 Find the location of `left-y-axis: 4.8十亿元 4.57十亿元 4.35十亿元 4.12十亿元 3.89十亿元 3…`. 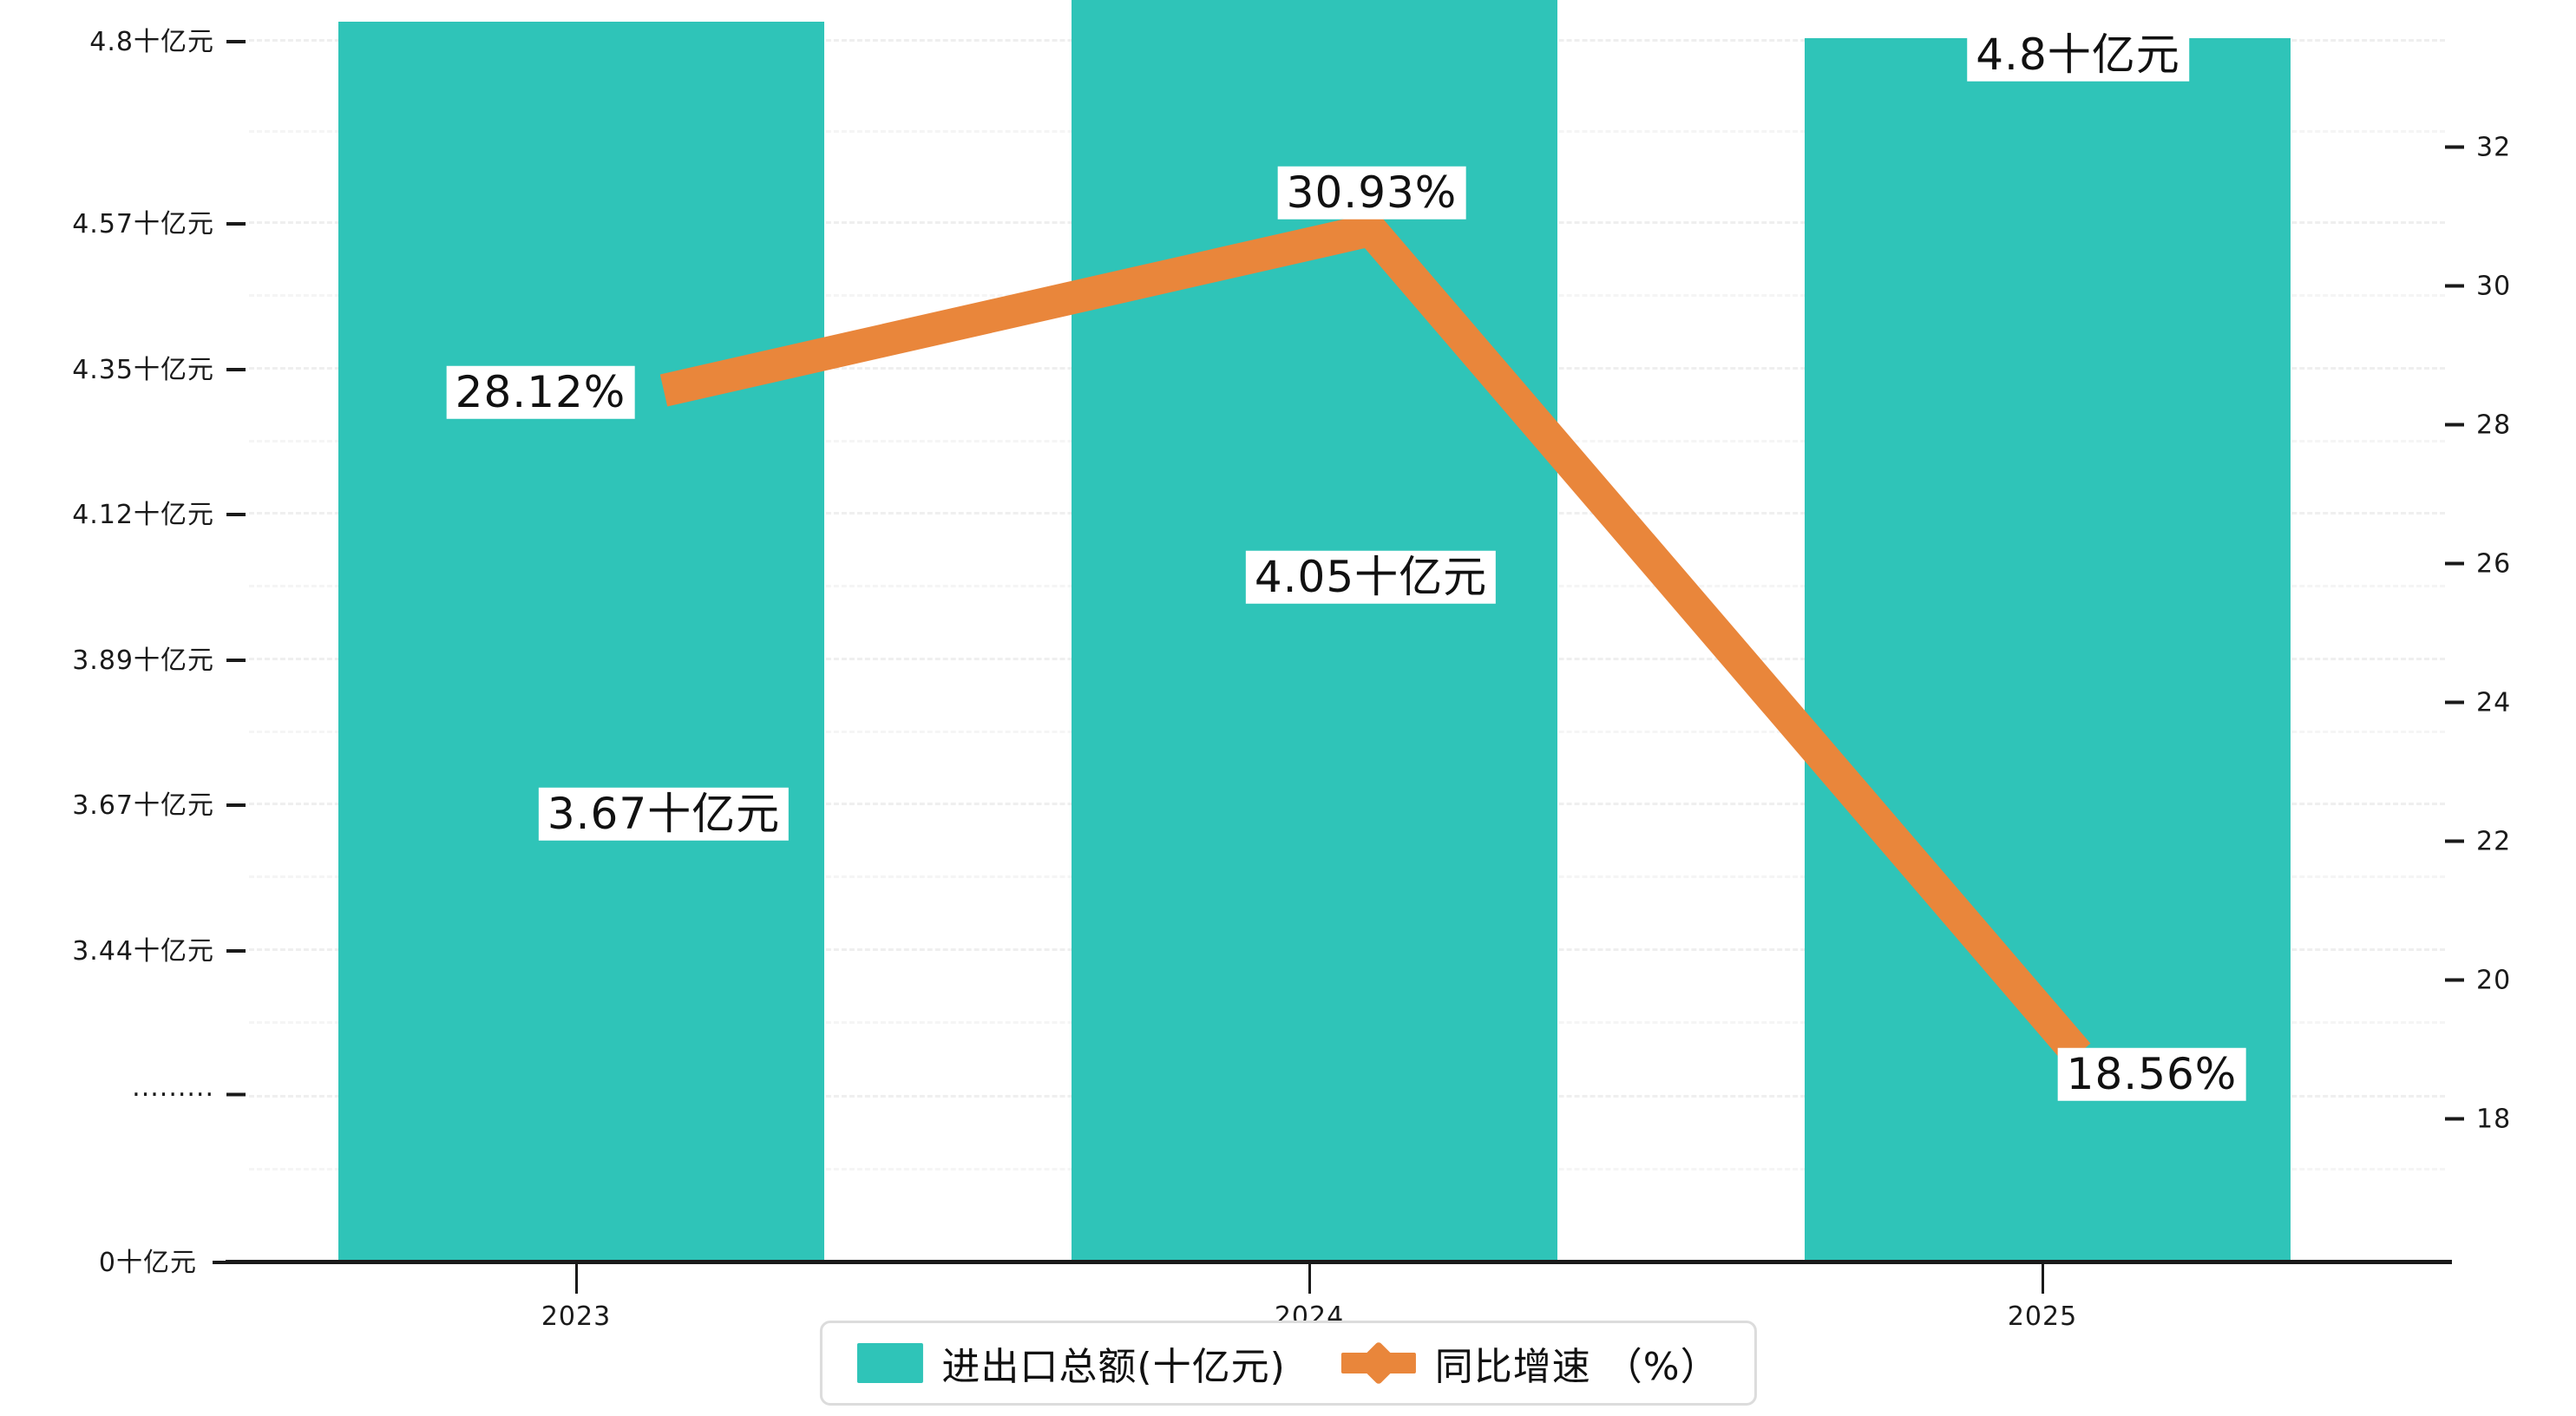

left-y-axis: 4.8十亿元 4.57十亿元 4.35十亿元 4.12十亿元 3.89十亿元 3… is located at coordinates (123, 639).